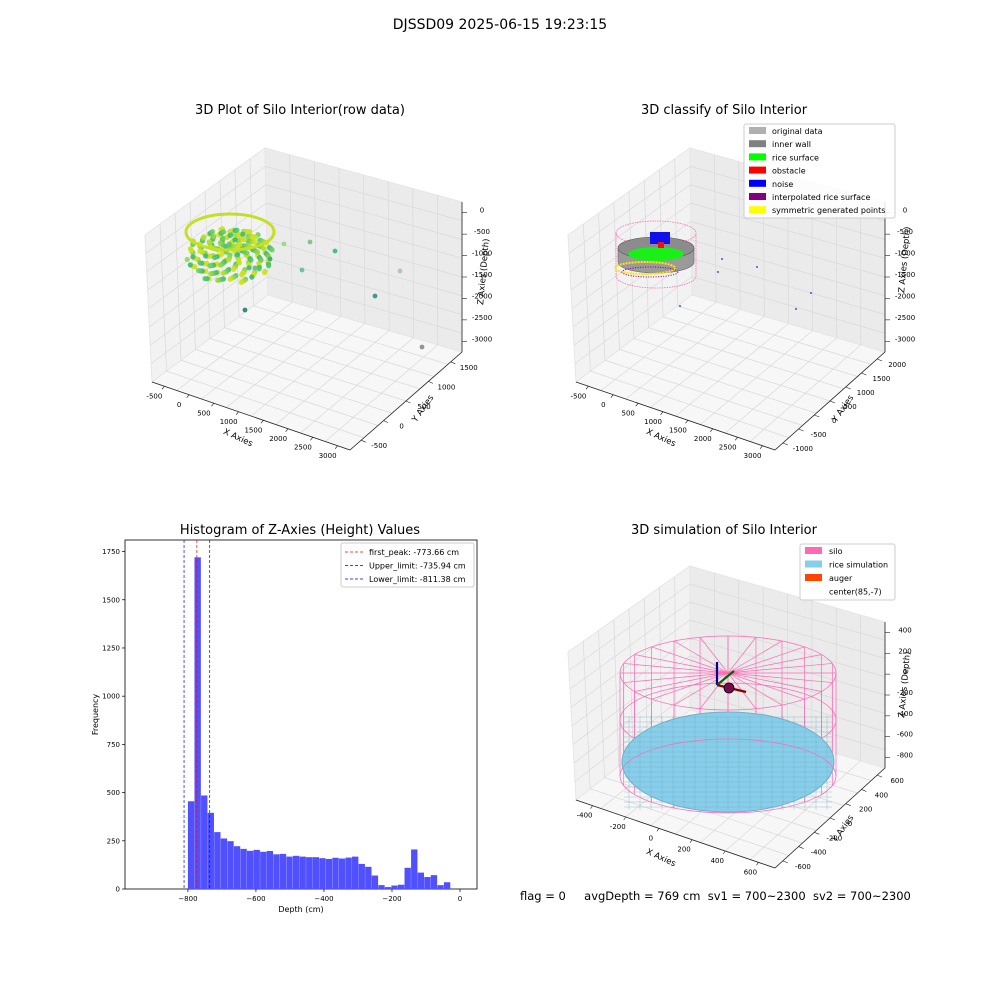  Describe the element at coordinates (905, 339) in the screenshot. I see `z-tick-label: -3000` at that location.